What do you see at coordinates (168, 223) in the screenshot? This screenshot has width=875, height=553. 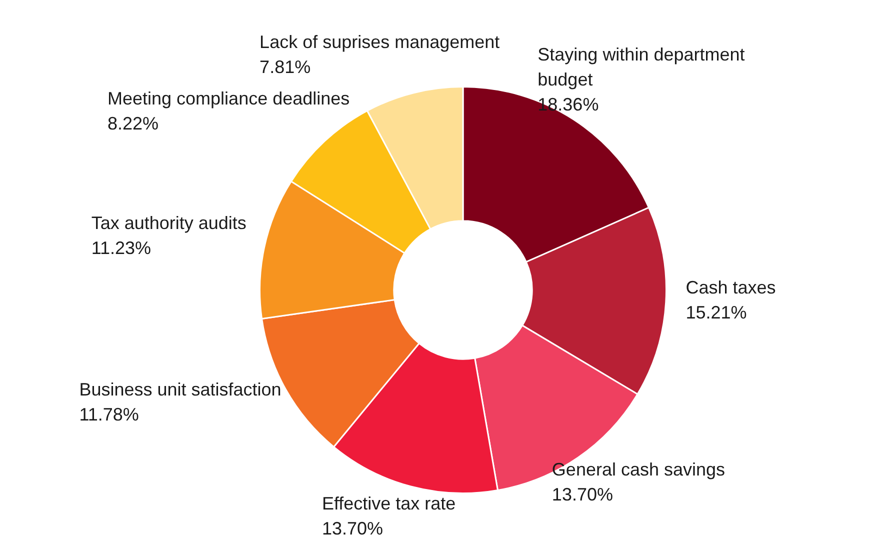 I see `slice-label: Tax authority audits` at bounding box center [168, 223].